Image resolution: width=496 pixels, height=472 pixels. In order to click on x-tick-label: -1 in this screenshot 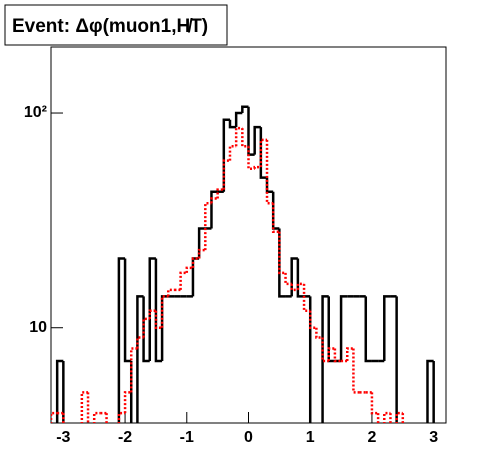, I will do `click(187, 437)`.